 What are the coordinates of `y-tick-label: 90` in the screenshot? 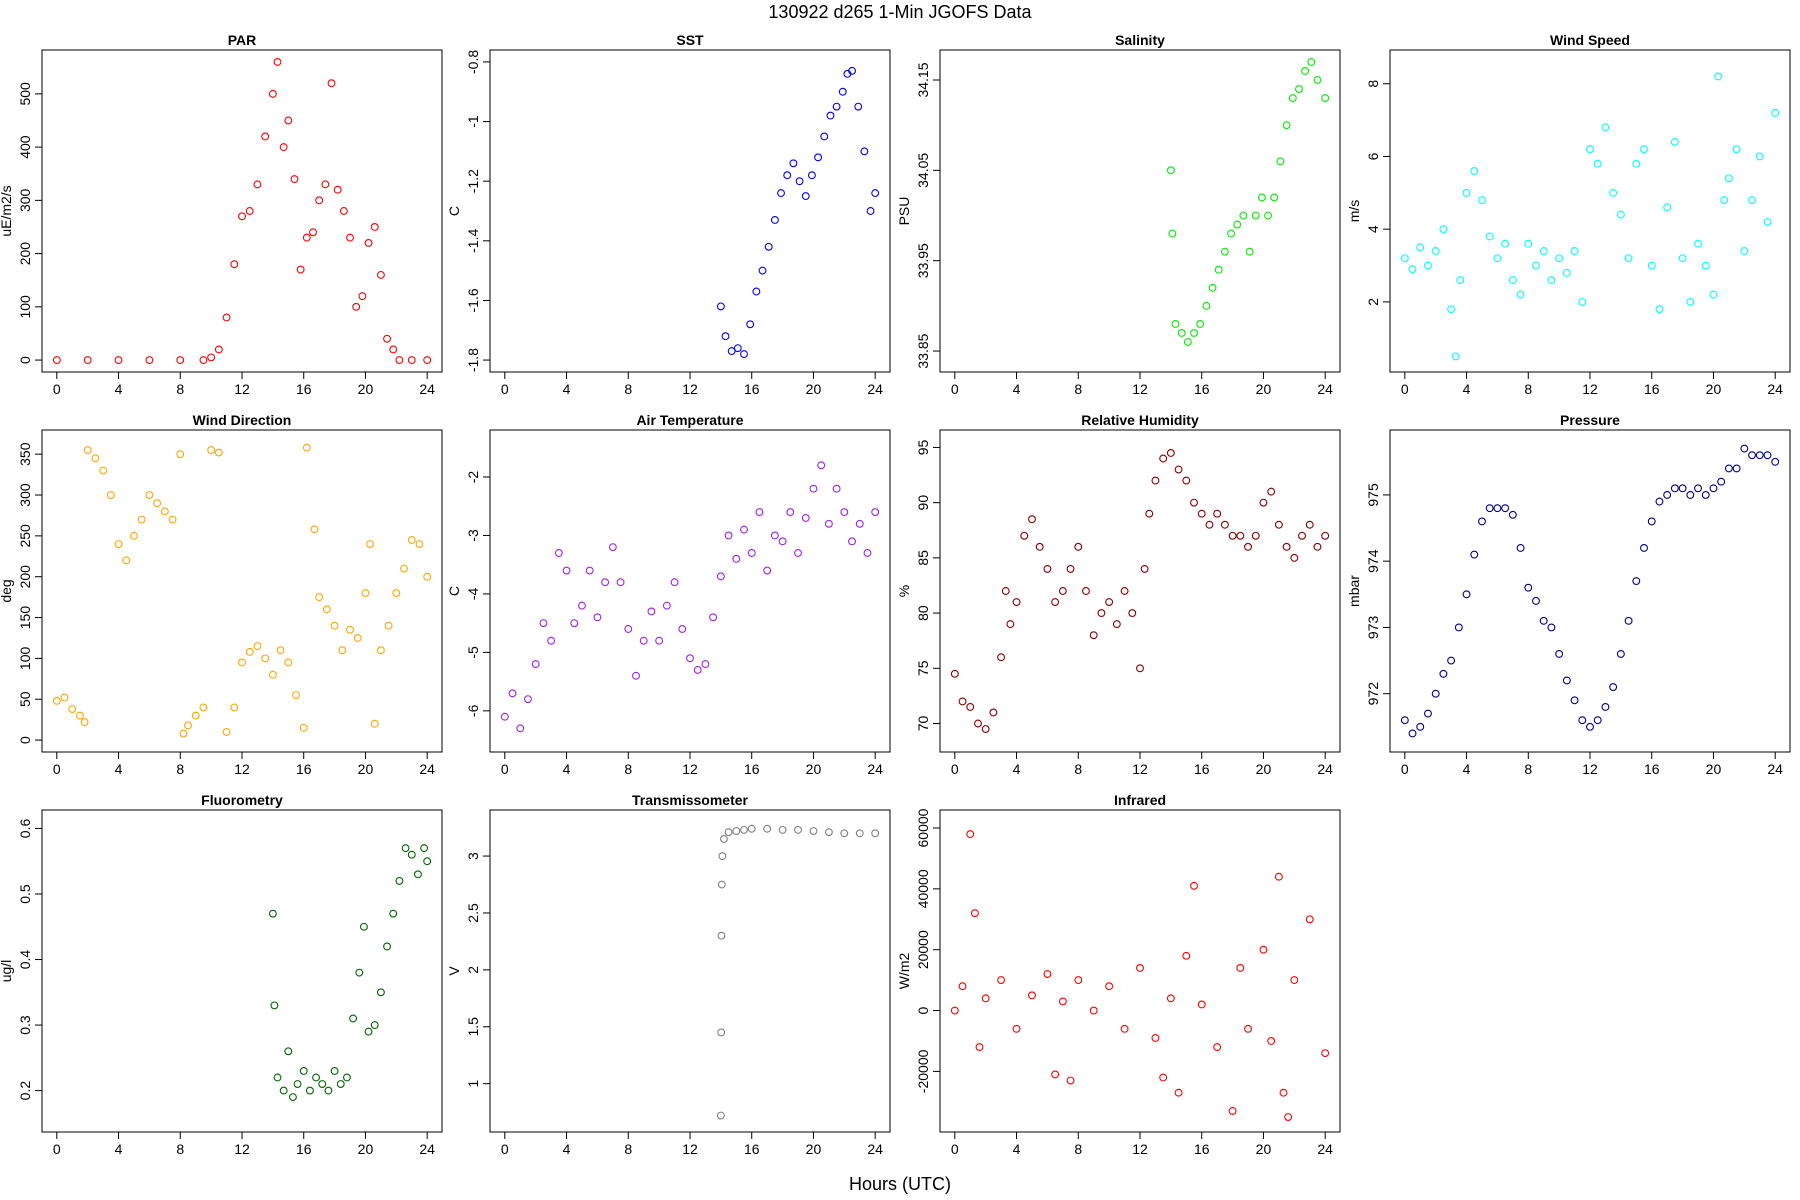 It's located at (923, 503).